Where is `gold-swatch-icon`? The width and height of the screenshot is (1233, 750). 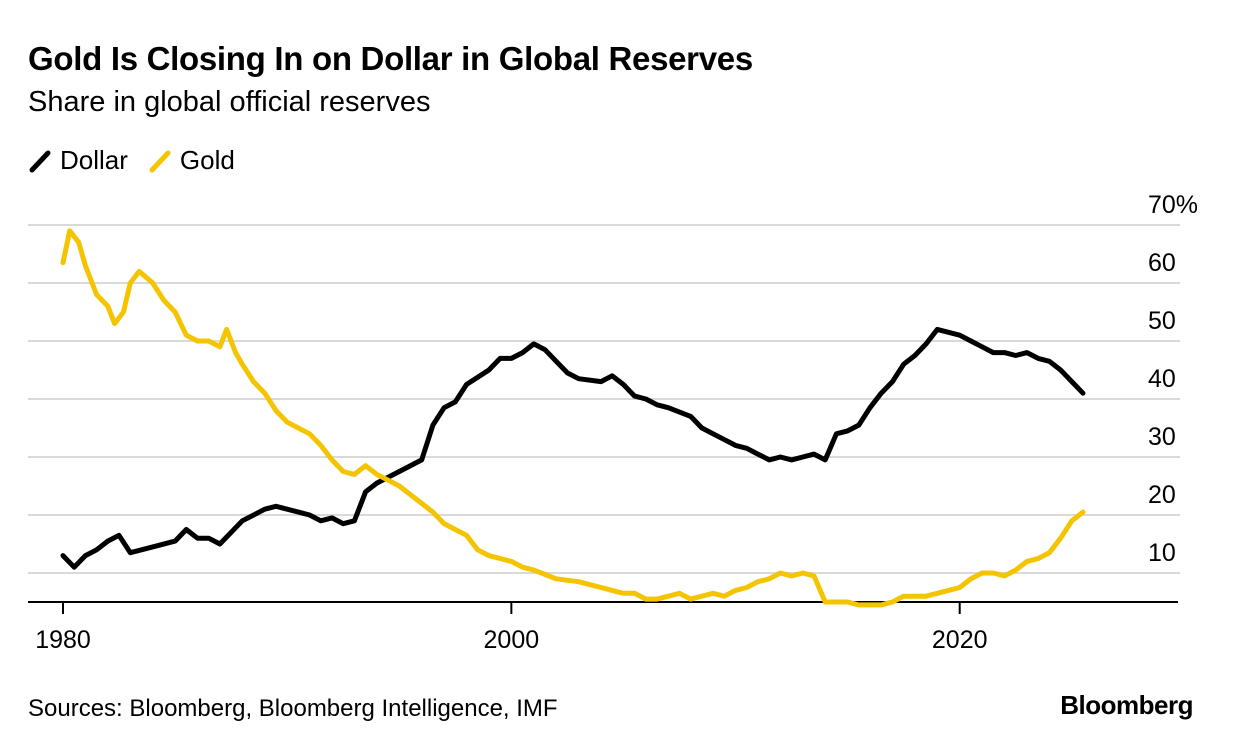
gold-swatch-icon is located at coordinates (160, 161).